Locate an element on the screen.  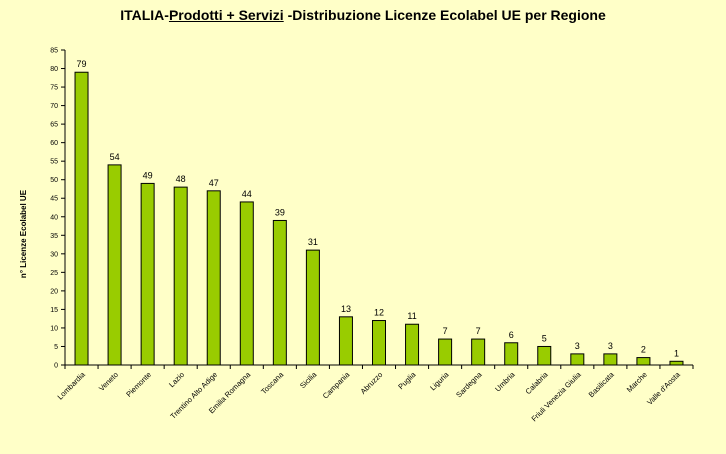
x-tick-label: Campania is located at coordinates (336, 384).